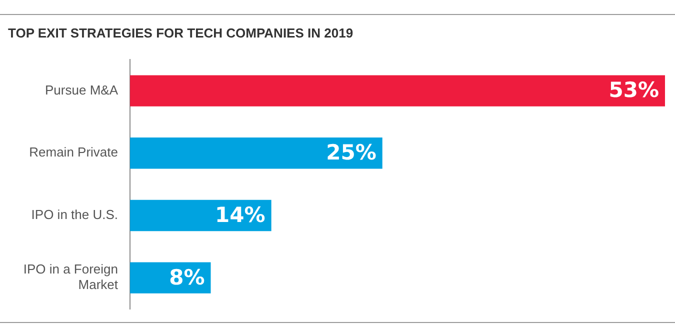  Describe the element at coordinates (70, 277) in the screenshot. I see `y-tick-label: IPO in a Foreign Market` at that location.